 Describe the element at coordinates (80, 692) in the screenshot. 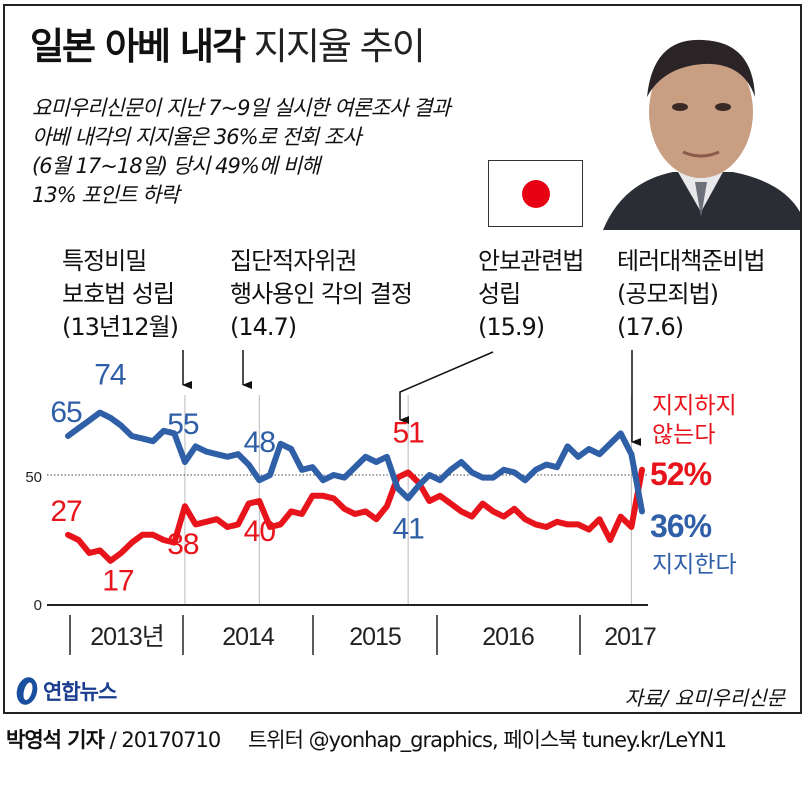

I see `logo-text: 연합뉴스` at that location.